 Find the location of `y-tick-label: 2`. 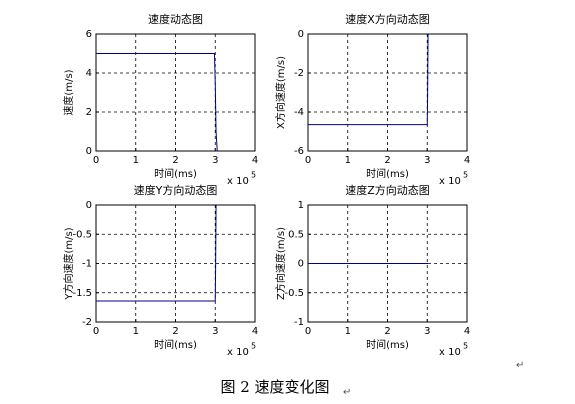

y-tick-label: 2 is located at coordinates (89, 112).